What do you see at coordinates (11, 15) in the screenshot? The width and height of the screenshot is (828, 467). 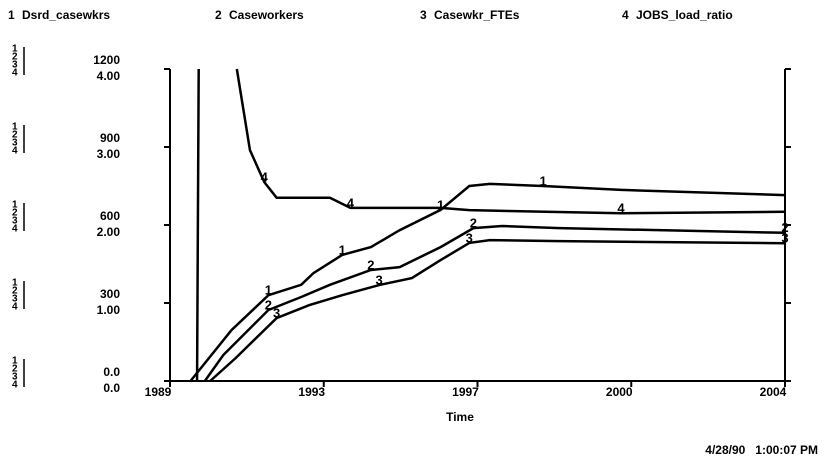 I see `legend-number: 1` at bounding box center [11, 15].